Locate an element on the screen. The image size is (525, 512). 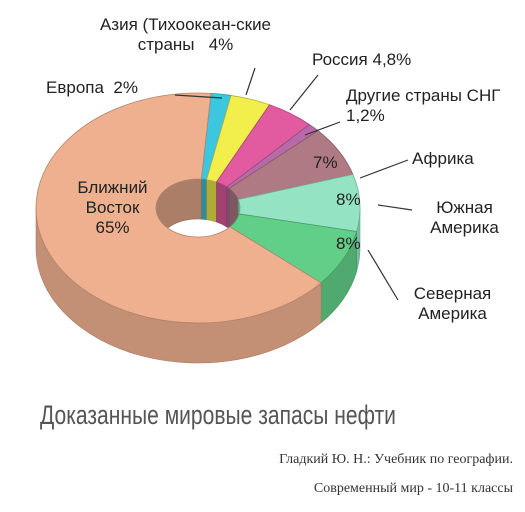
slice-label: Россия 4,8% is located at coordinates (362, 59).